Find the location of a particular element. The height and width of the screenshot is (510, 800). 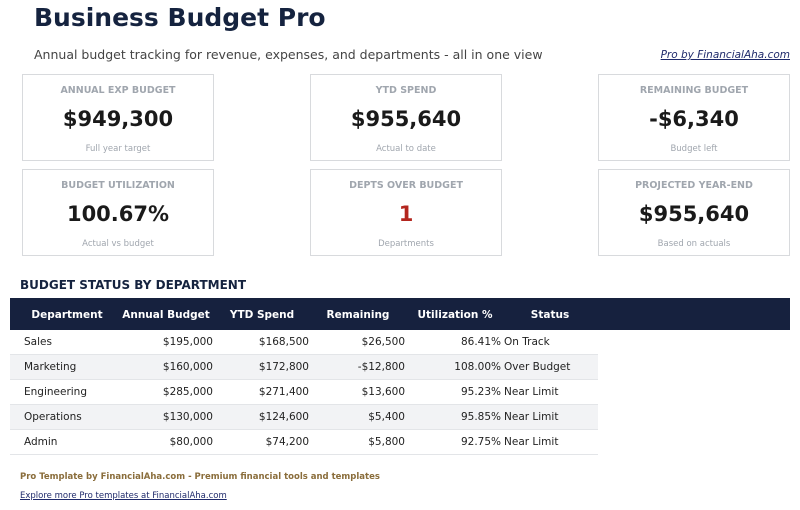

table-cell: -$12,800 is located at coordinates (381, 367).